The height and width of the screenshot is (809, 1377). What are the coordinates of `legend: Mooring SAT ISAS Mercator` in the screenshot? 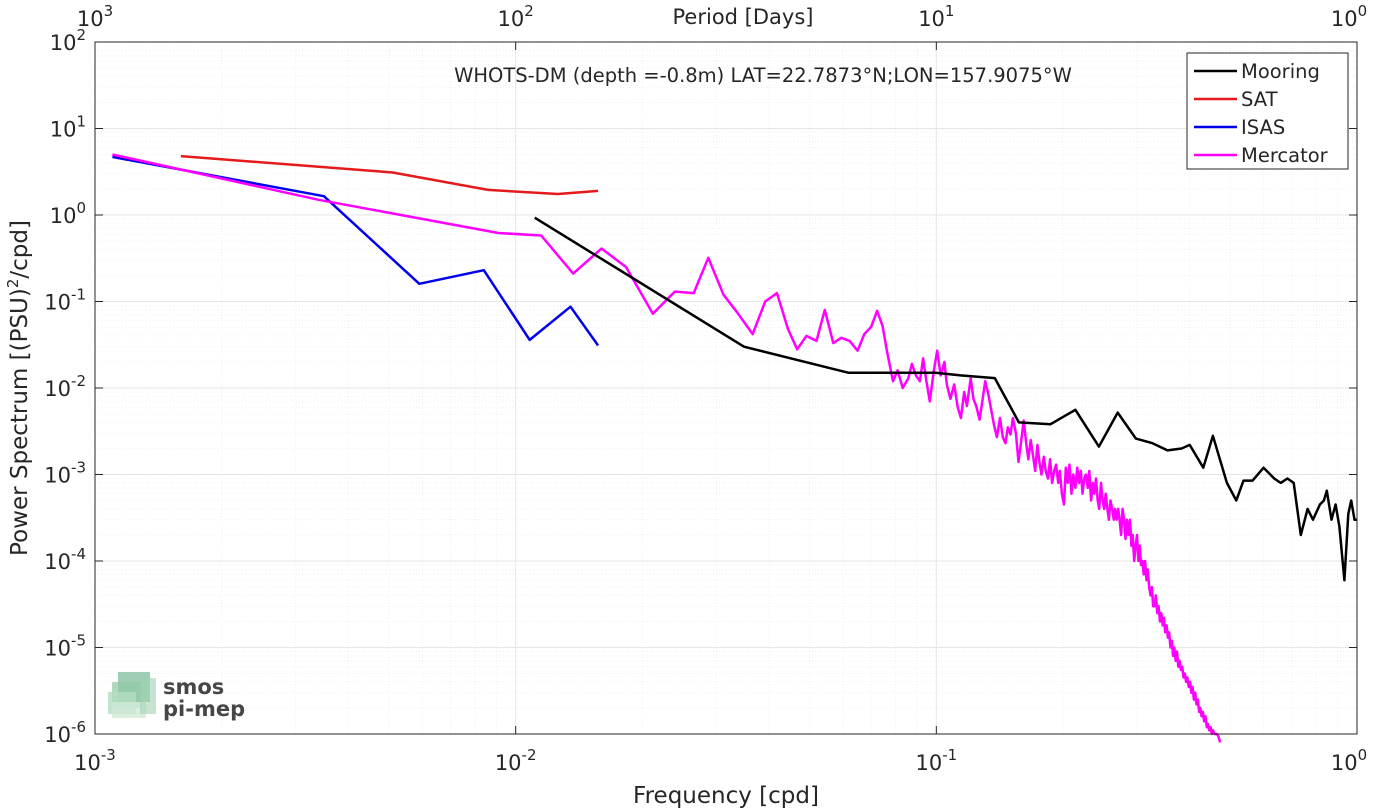 It's located at (1267, 111).